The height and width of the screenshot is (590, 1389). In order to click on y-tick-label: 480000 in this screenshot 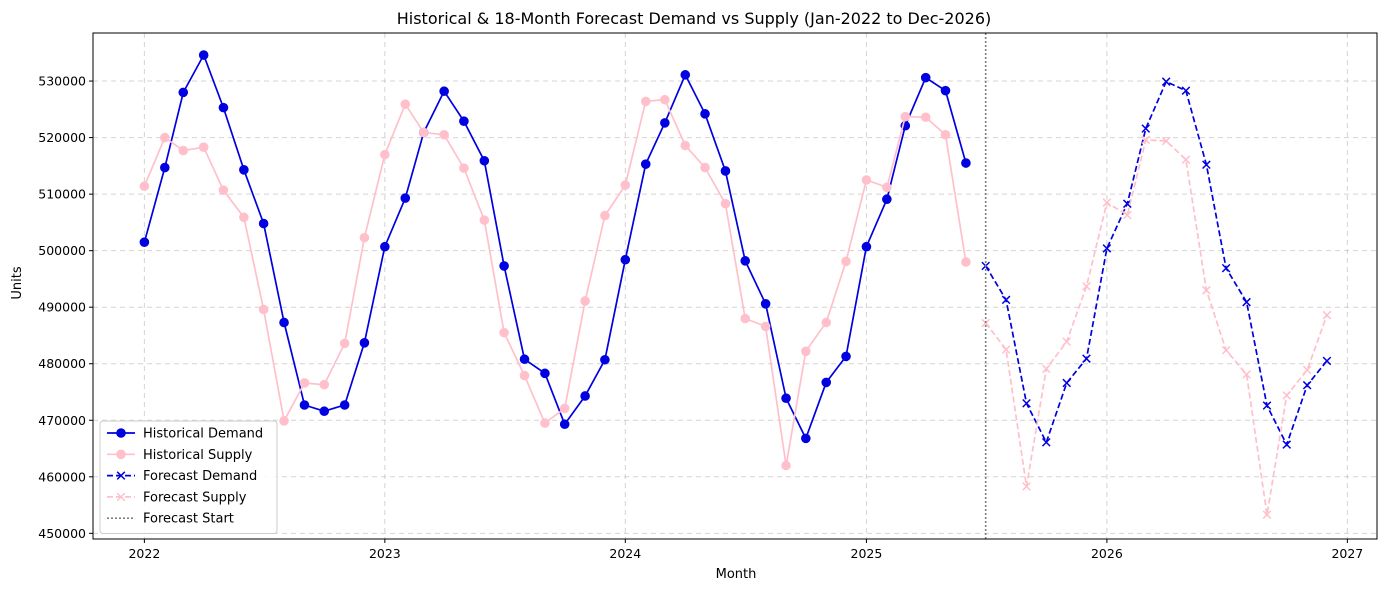, I will do `click(62, 363)`.